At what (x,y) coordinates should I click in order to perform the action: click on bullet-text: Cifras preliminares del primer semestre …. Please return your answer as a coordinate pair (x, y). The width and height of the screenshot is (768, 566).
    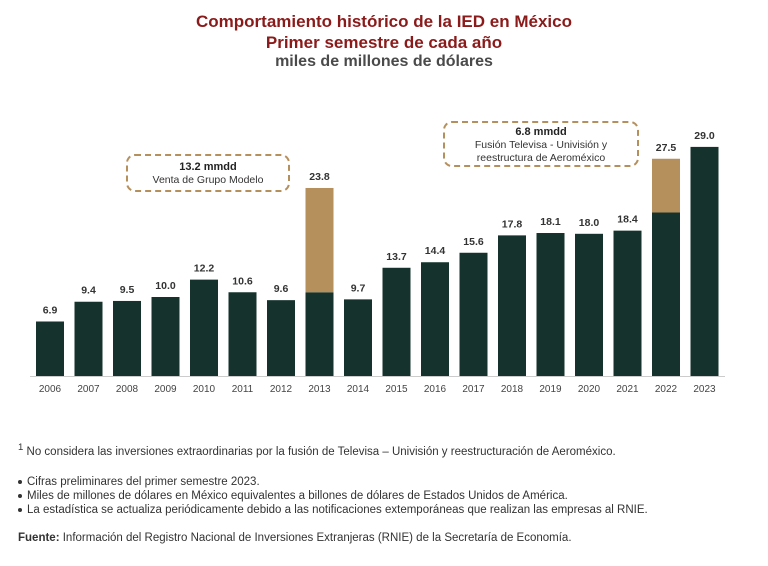
    Looking at the image, I should click on (143, 482).